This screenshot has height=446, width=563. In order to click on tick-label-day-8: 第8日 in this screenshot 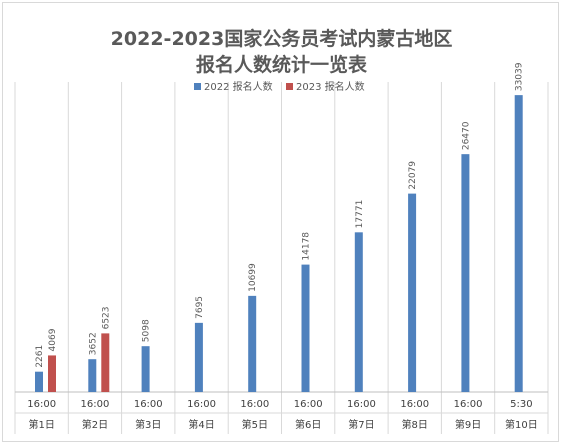, I will do `click(415, 424)`.